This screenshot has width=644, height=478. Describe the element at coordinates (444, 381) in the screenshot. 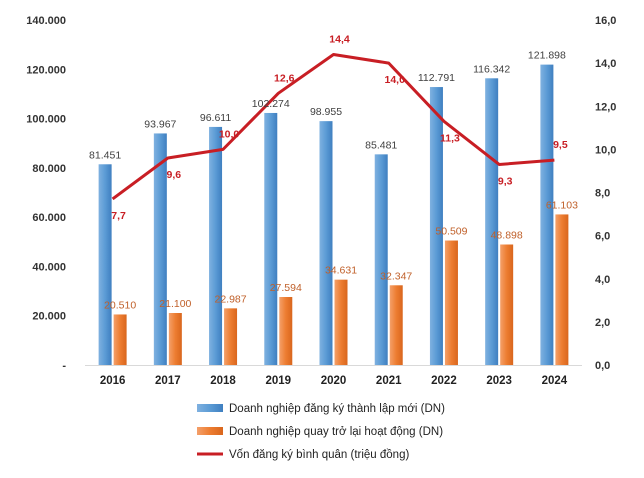

I see `x-axis-tick-label: 2022` at that location.